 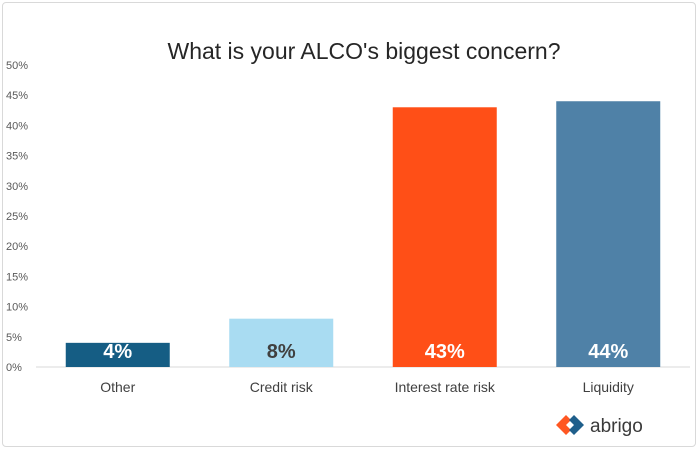 I want to click on data-labels: 4% 8% 43% 44%, so click(x=365, y=352).